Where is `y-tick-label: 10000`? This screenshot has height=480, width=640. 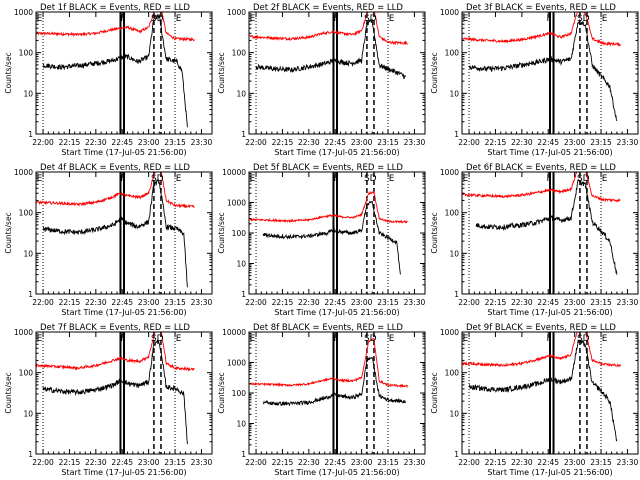 y-tick-label: 10000 is located at coordinates (234, 172).